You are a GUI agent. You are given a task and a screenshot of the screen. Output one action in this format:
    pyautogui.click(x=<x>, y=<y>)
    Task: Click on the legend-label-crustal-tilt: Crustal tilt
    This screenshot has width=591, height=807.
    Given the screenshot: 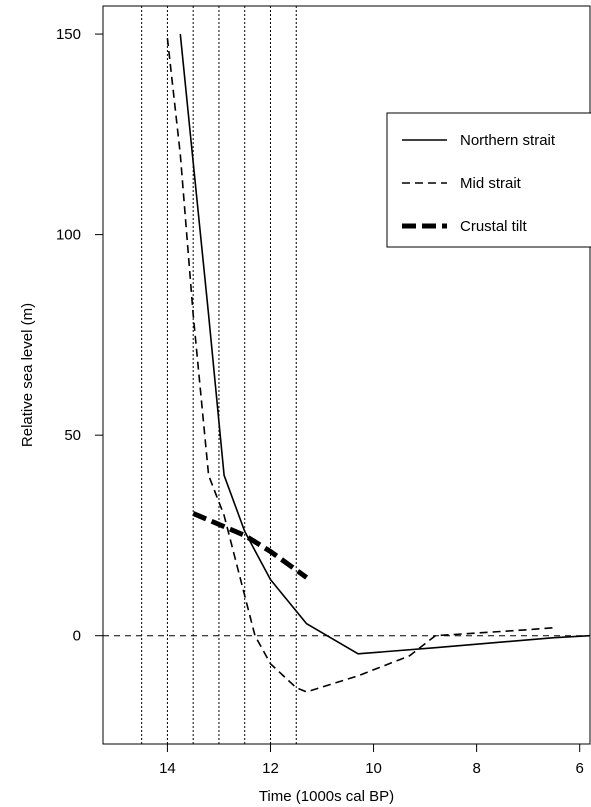 What is the action you would take?
    pyautogui.click(x=494, y=226)
    